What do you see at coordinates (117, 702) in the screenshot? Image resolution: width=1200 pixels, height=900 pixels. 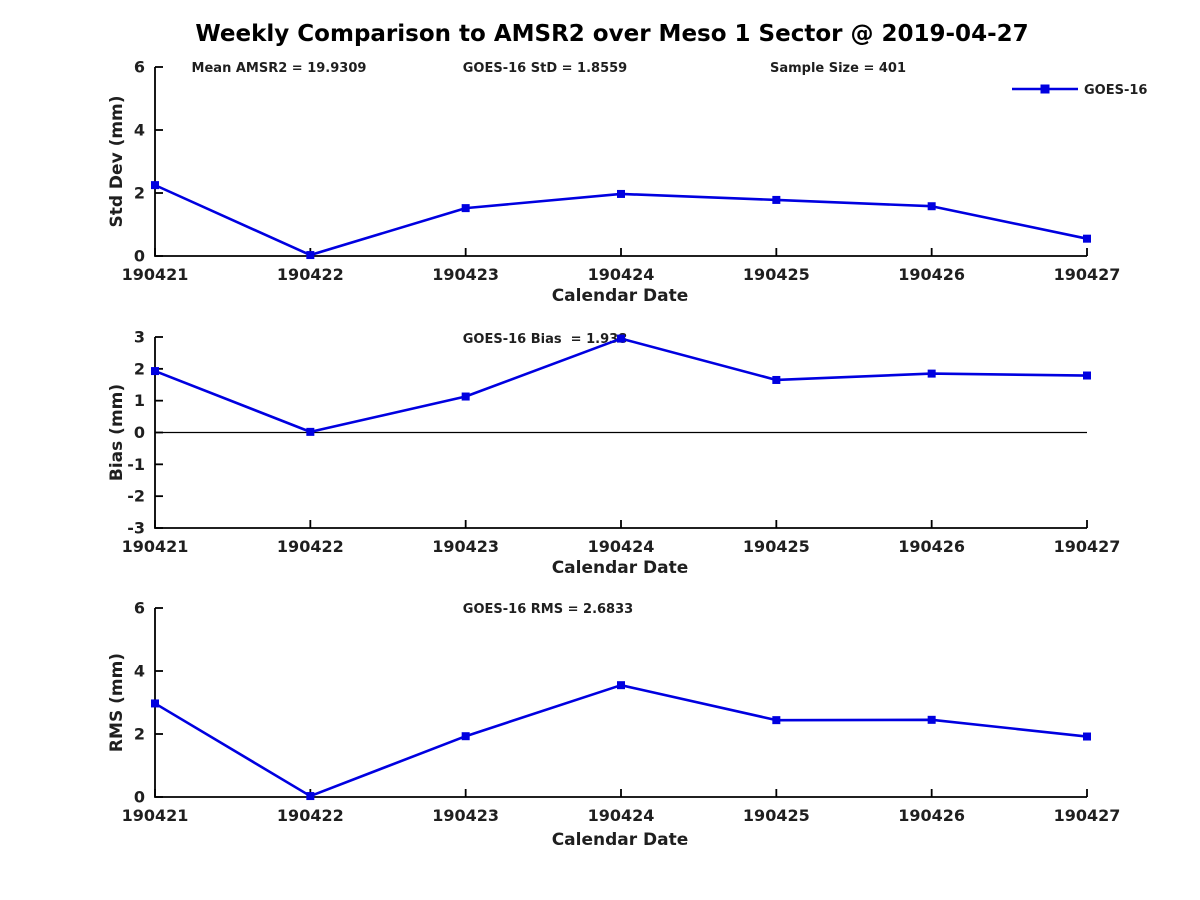 I see `y-axis-label: RMS (mm)` at bounding box center [117, 702].